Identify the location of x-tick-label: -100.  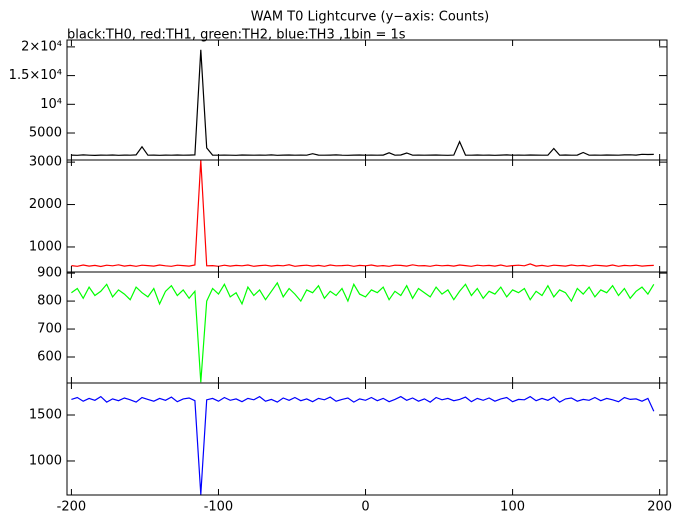
(219, 507).